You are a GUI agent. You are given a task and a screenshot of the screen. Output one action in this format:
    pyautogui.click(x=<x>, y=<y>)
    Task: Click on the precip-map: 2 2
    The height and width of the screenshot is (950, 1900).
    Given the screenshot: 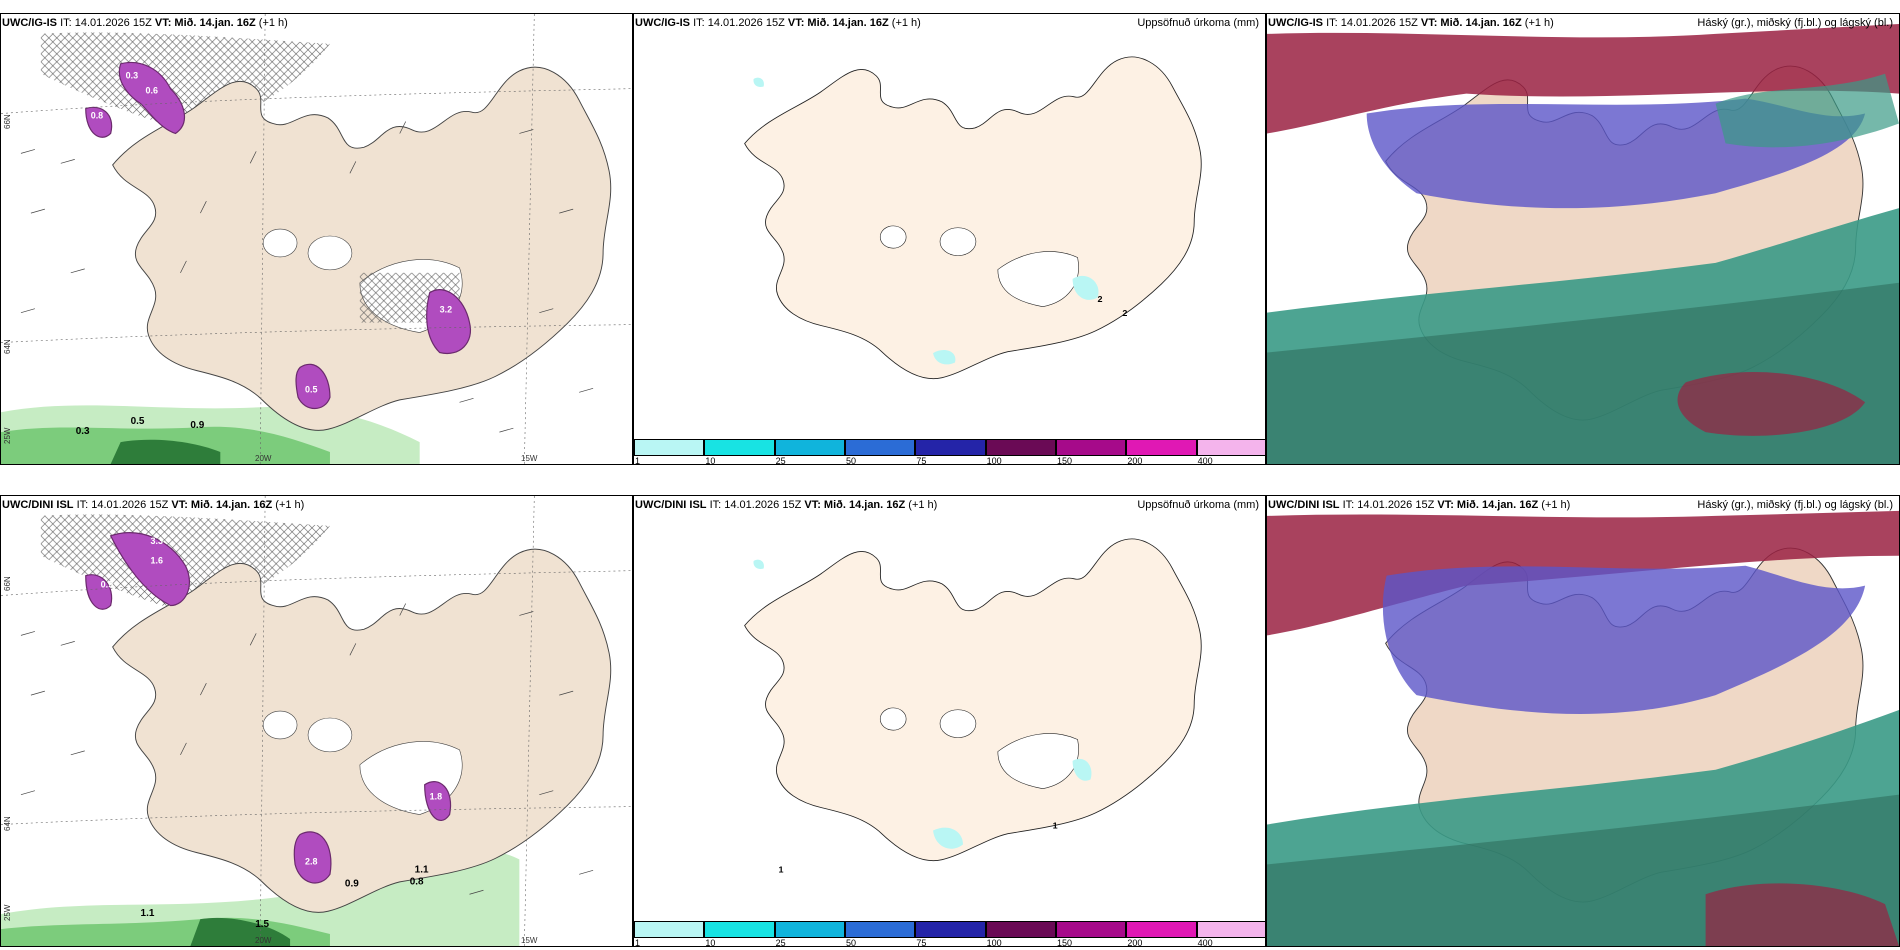 What is the action you would take?
    pyautogui.click(x=973, y=218)
    